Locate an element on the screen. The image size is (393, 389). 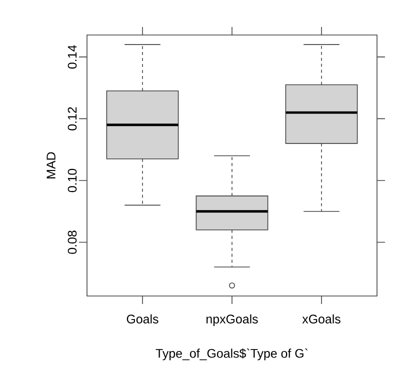
y-tick-label: 0.10 is located at coordinates (72, 180).